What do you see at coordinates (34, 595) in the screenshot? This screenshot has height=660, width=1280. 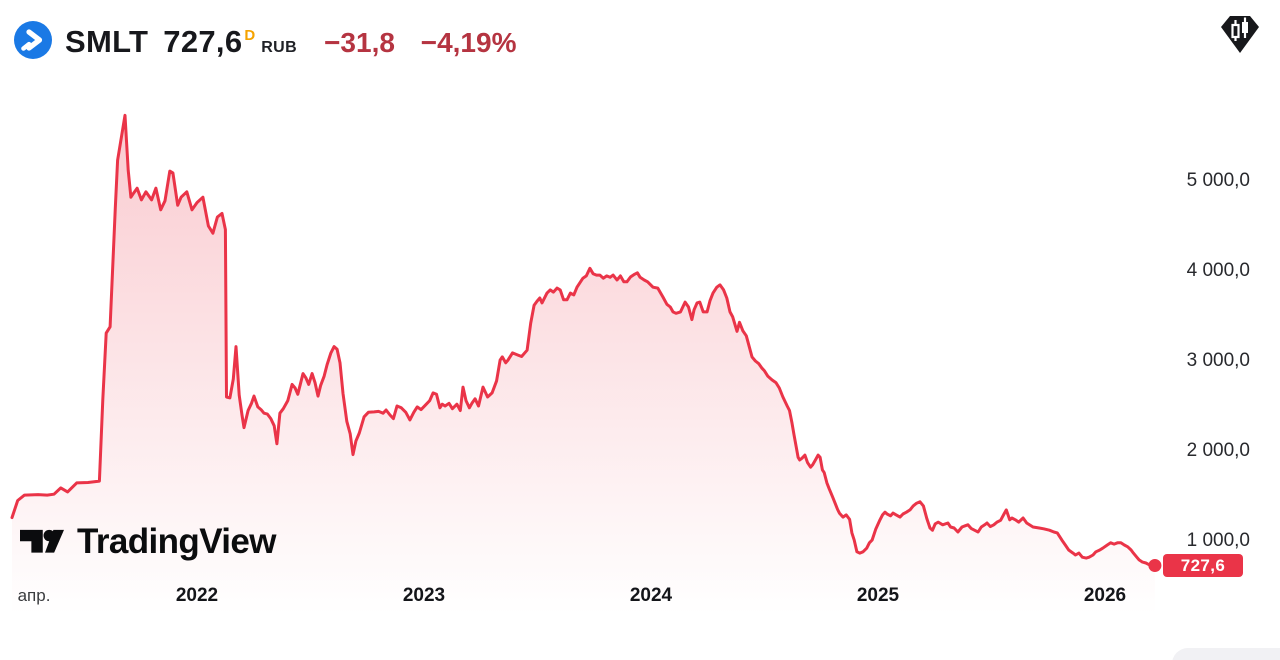 I see `x-axis-label: апр.` at bounding box center [34, 595].